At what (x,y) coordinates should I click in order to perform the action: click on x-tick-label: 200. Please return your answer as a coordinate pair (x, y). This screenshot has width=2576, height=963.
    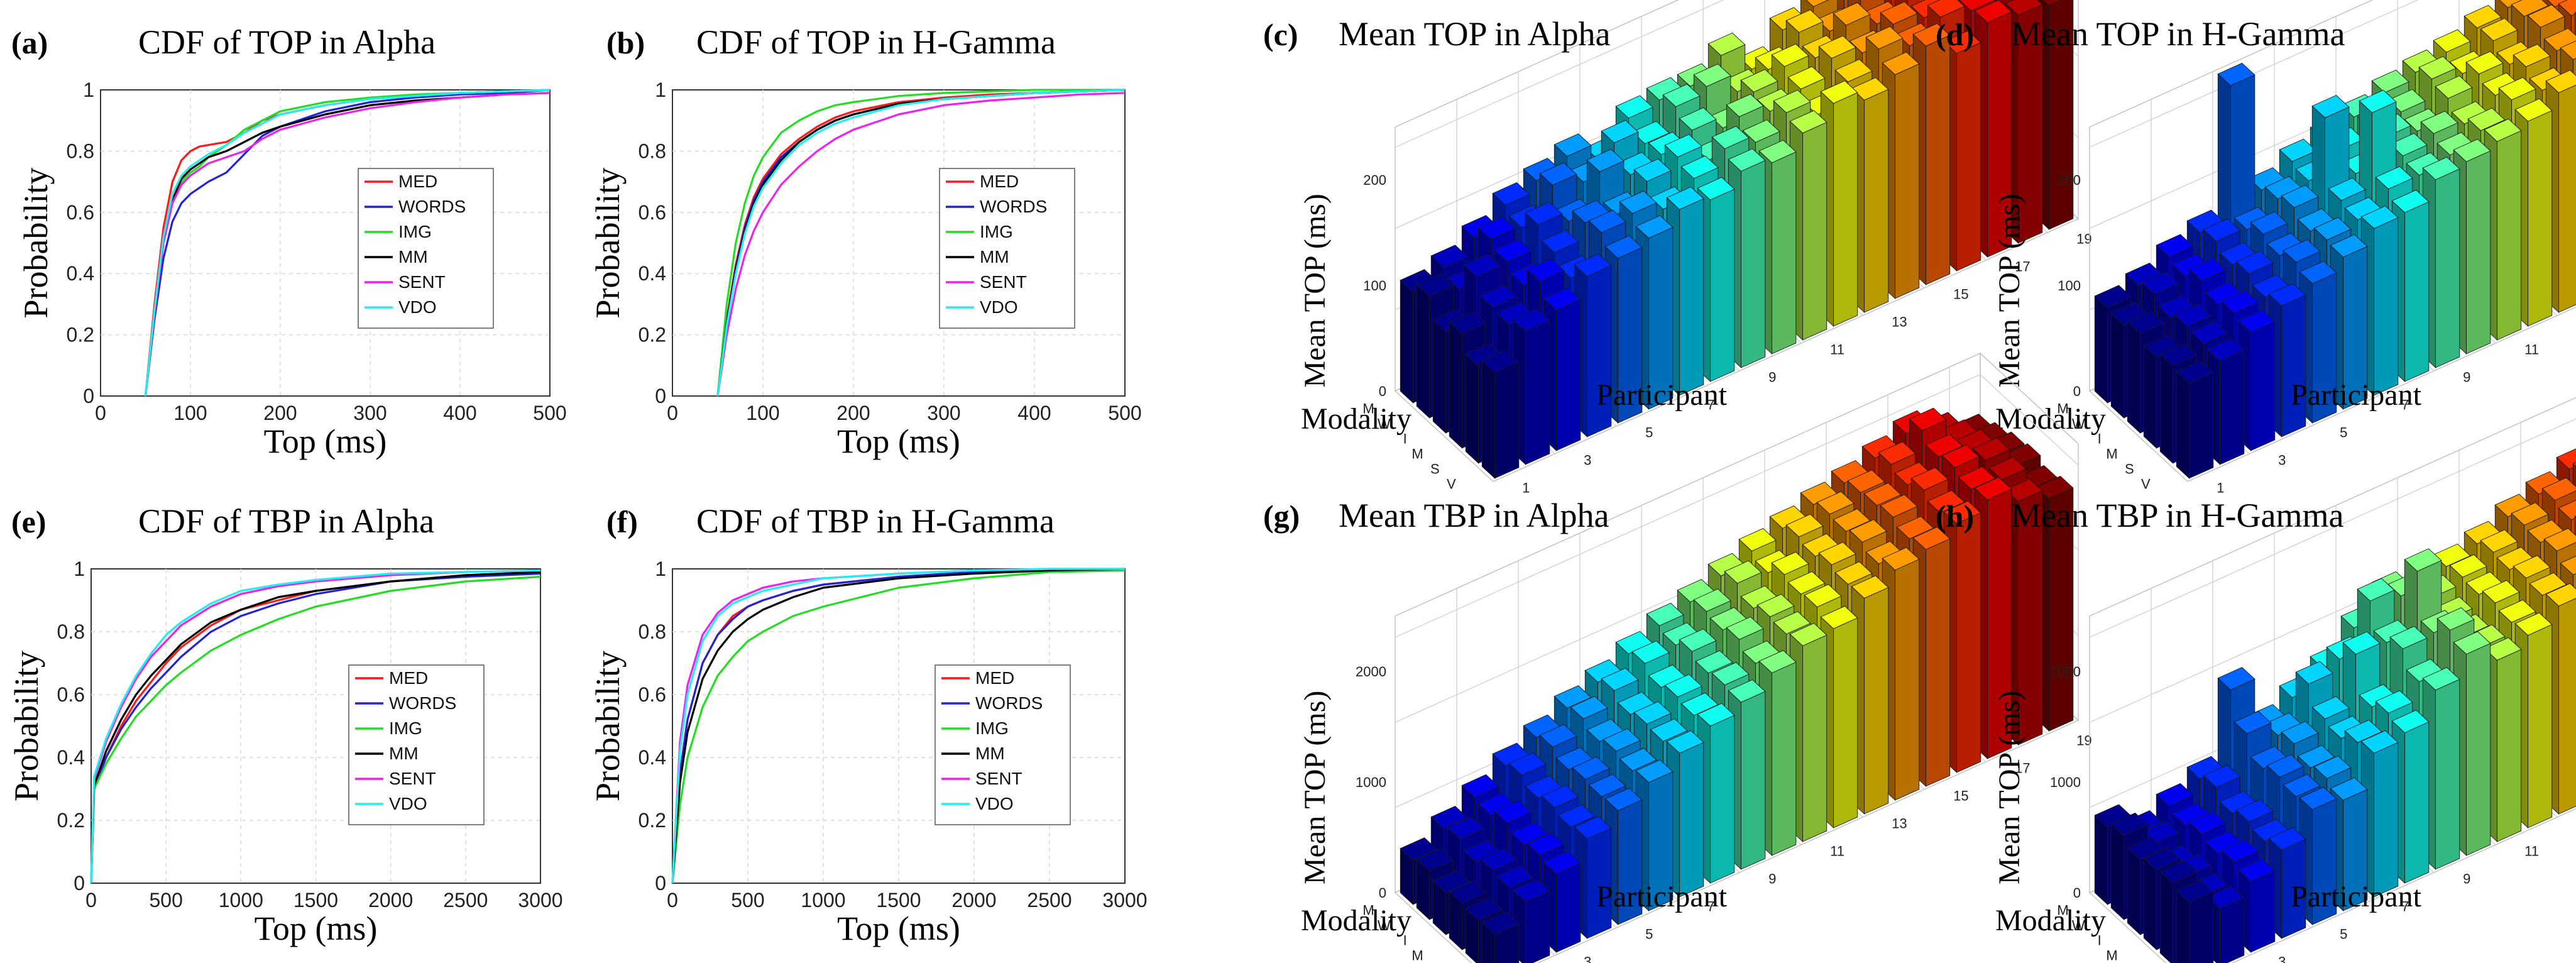
    Looking at the image, I should click on (280, 413).